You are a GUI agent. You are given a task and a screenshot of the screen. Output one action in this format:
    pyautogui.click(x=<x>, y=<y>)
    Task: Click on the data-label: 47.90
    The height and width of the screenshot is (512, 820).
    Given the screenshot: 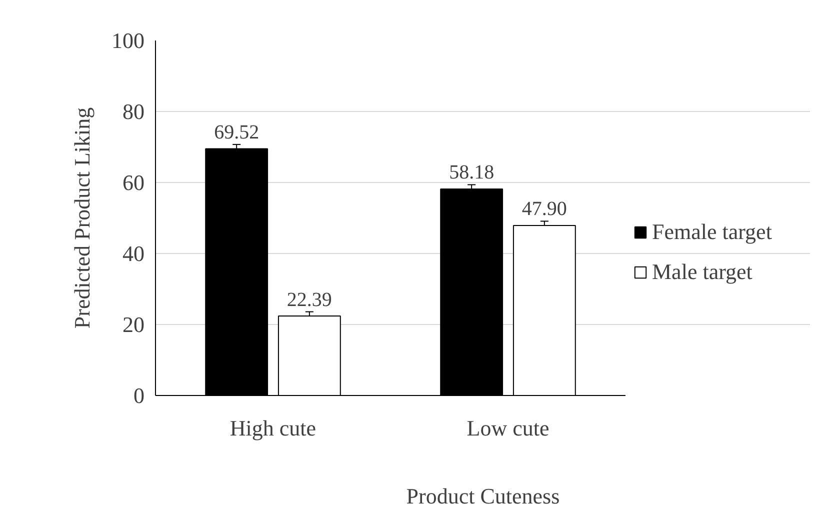 What is the action you would take?
    pyautogui.click(x=544, y=209)
    